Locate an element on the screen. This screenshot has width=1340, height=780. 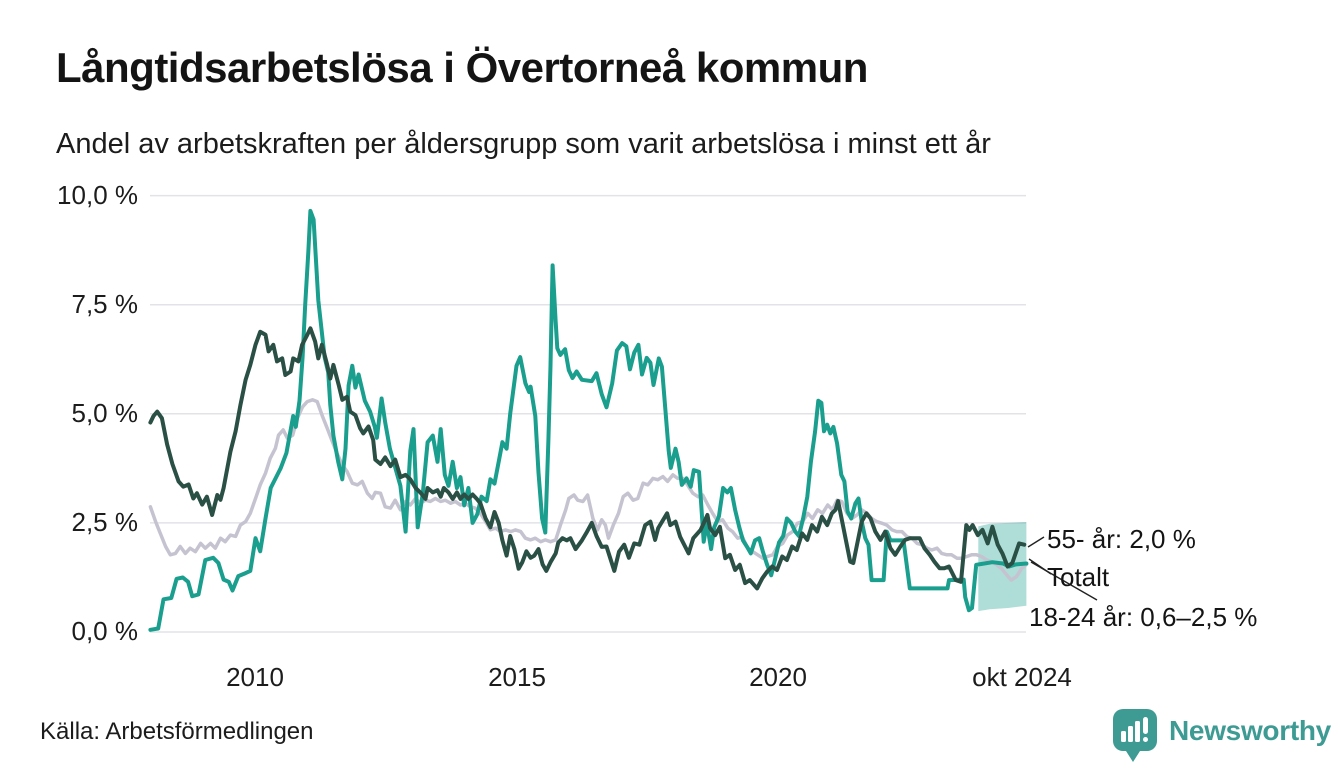
leader-line-senior is located at coordinates (1036, 542).